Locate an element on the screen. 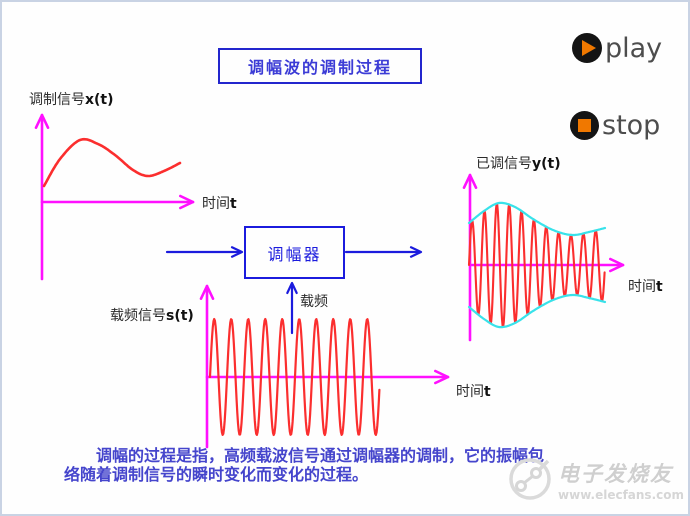  stop-button: stop is located at coordinates (615, 125).